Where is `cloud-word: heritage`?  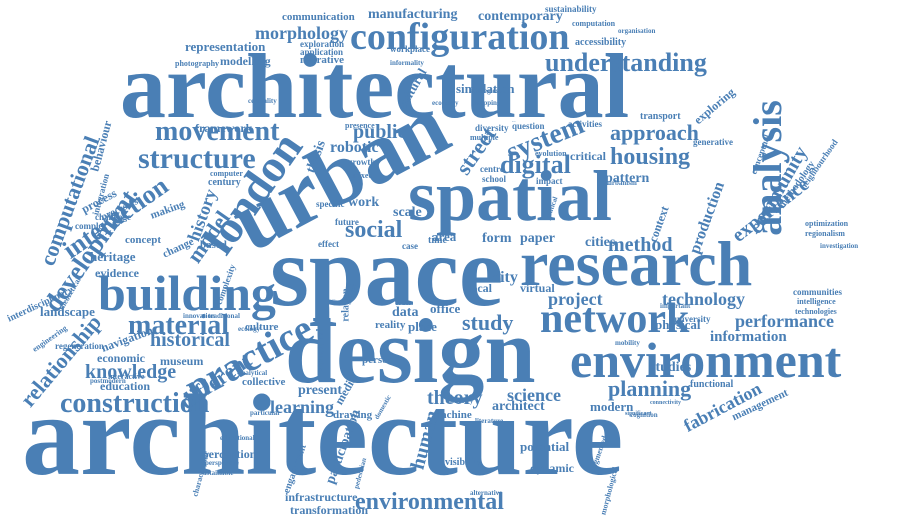
cloud-word: heritage is located at coordinates (113, 256).